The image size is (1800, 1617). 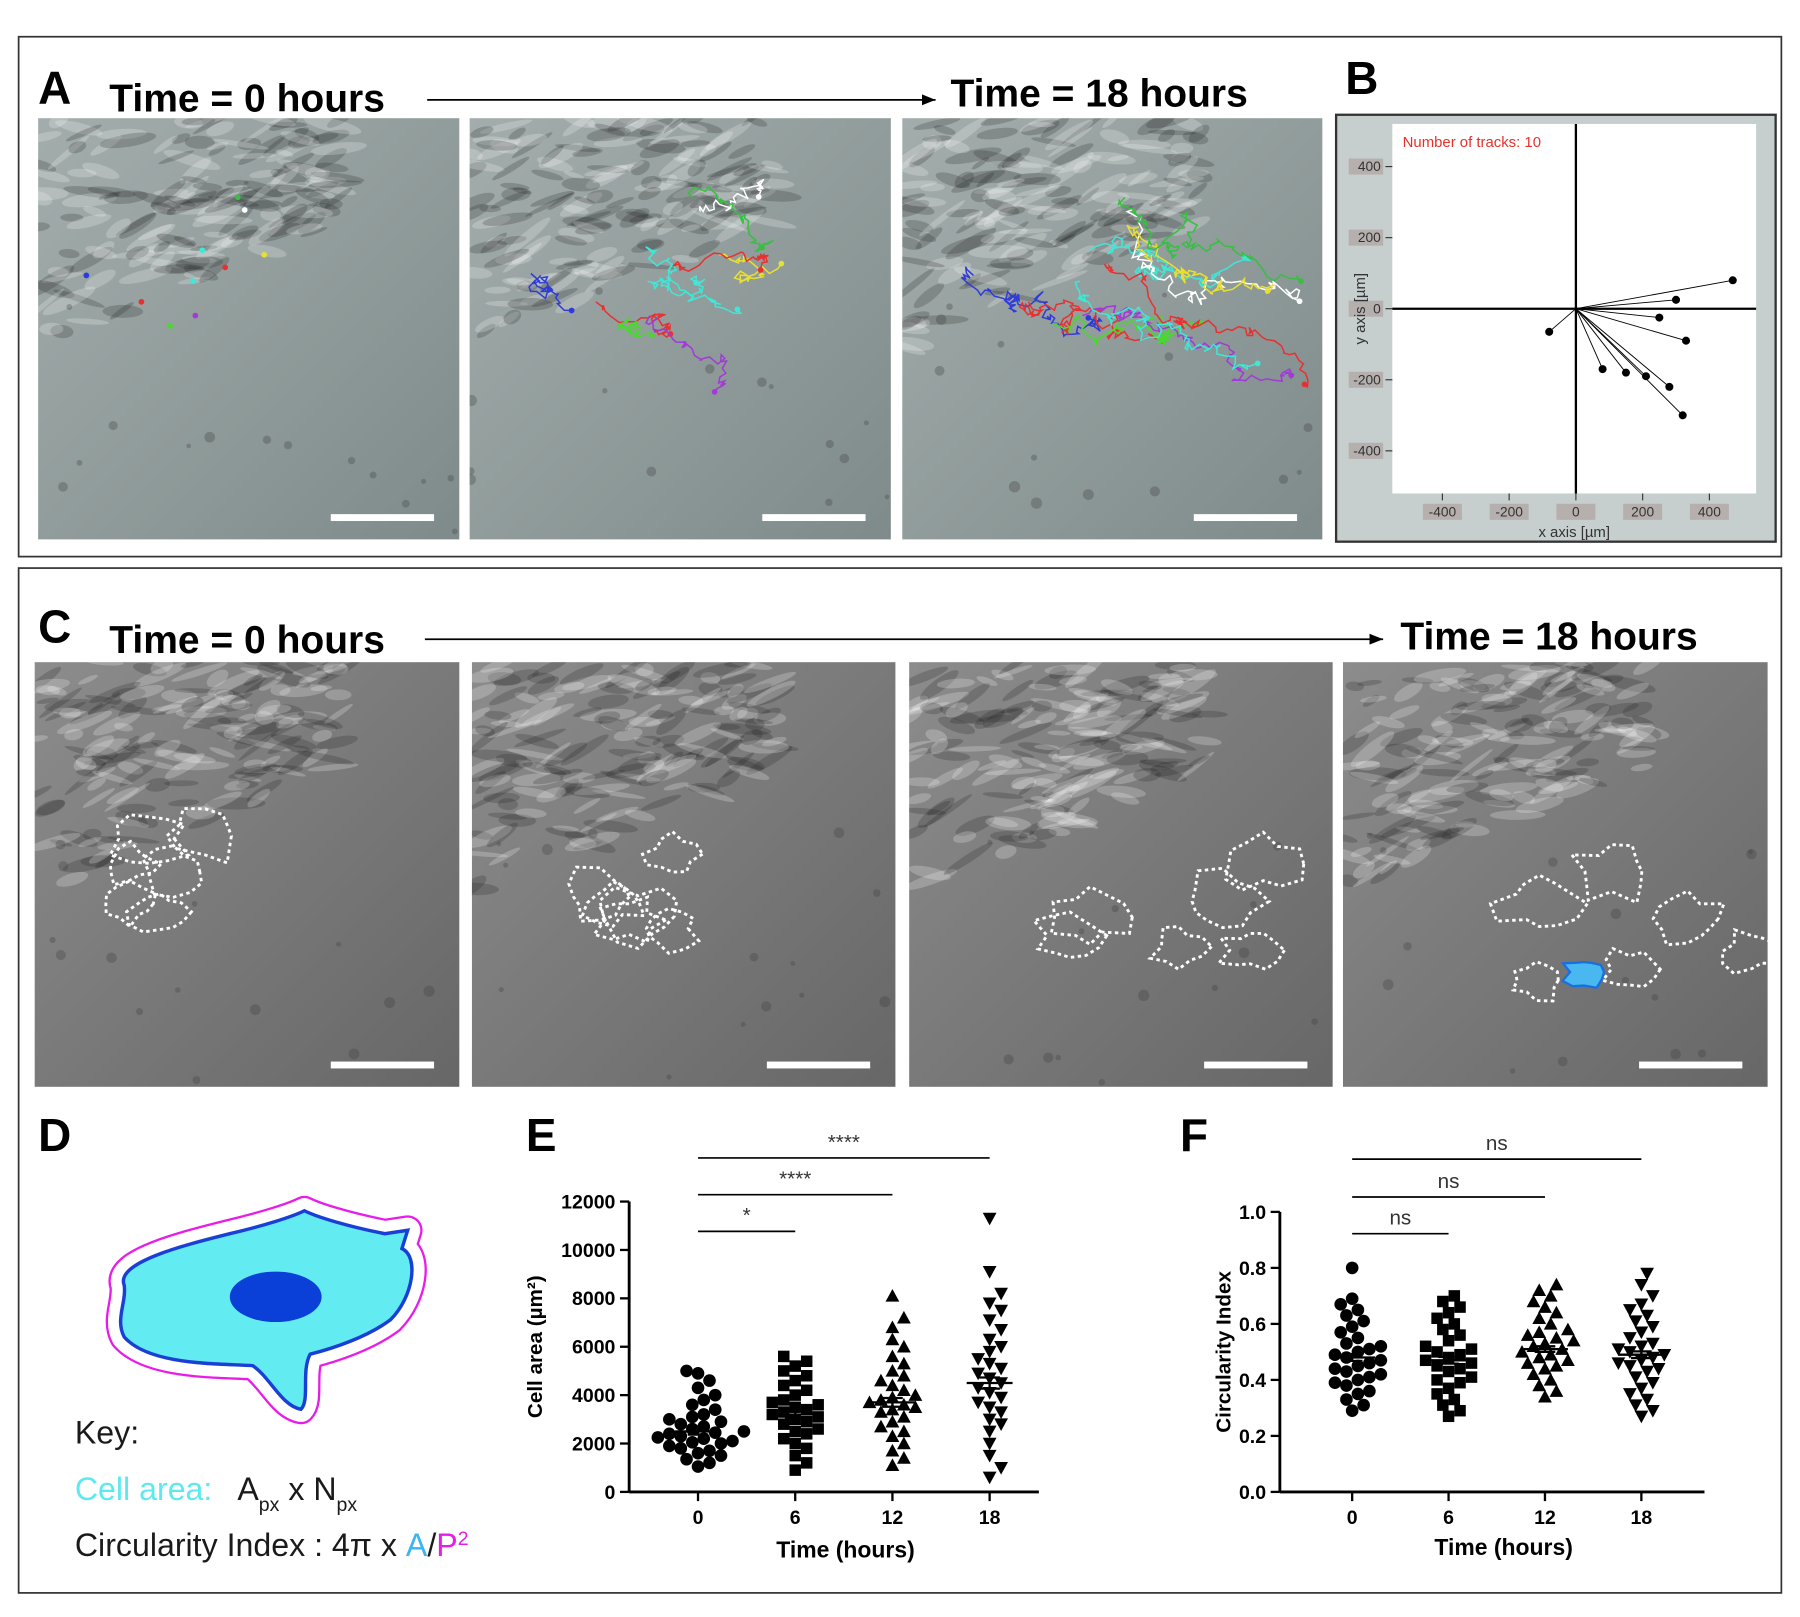 I want to click on panel-label: C, so click(x=54, y=627).